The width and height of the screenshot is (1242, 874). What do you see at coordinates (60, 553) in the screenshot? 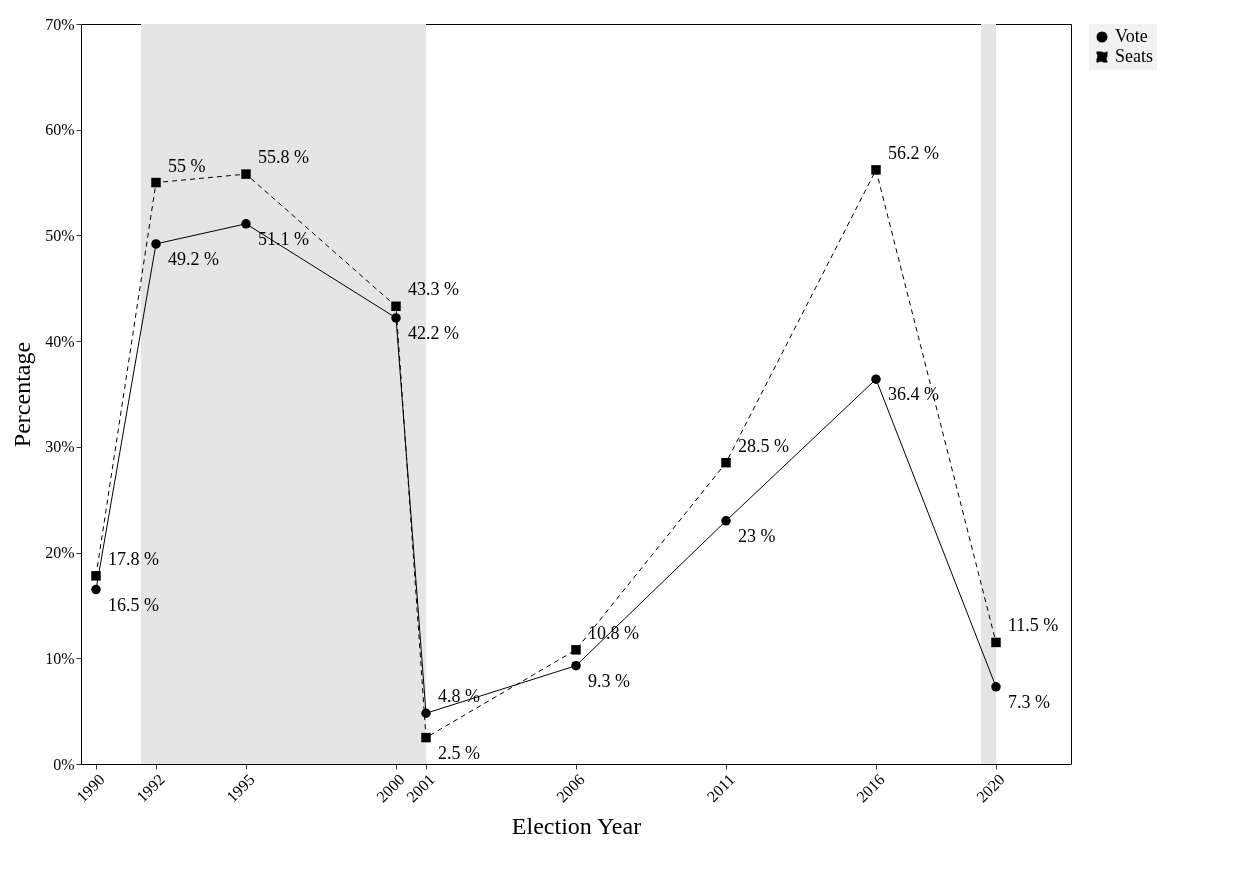
I see `y-tick-label: 20%` at bounding box center [60, 553].